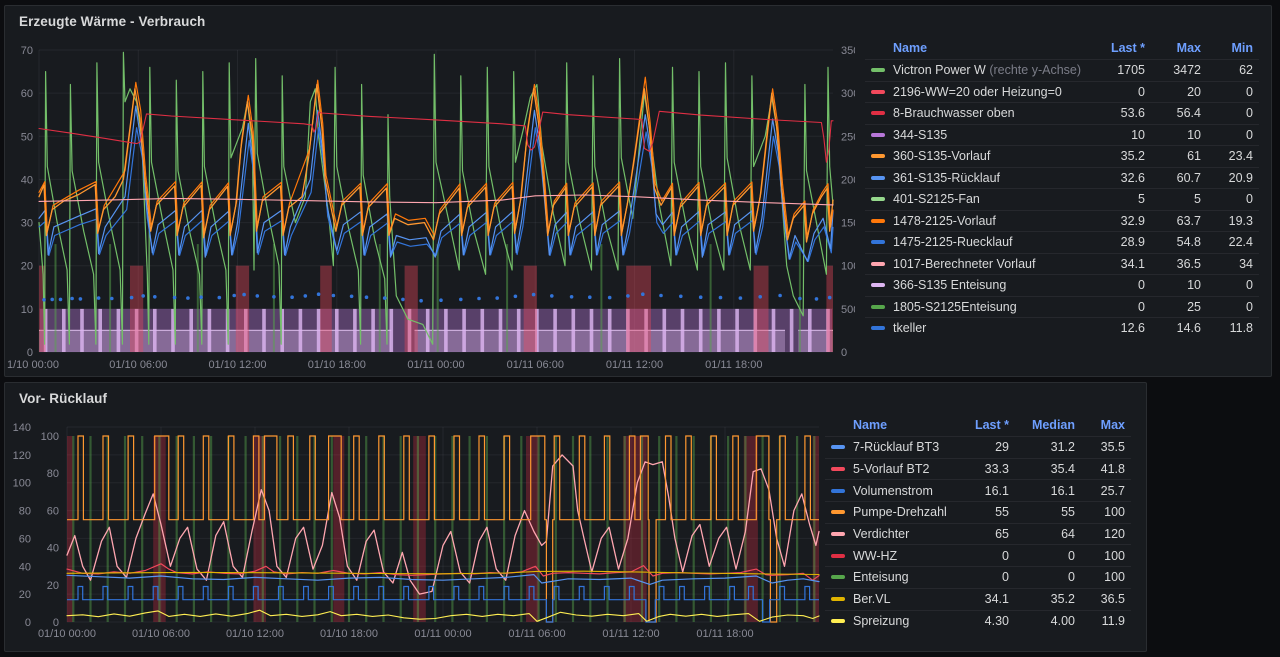 The width and height of the screenshot is (1280, 657). What do you see at coordinates (978, 468) in the screenshot?
I see `legend-row: 5-Vorlauf BT2 33.3 35.4 41.8` at bounding box center [978, 468].